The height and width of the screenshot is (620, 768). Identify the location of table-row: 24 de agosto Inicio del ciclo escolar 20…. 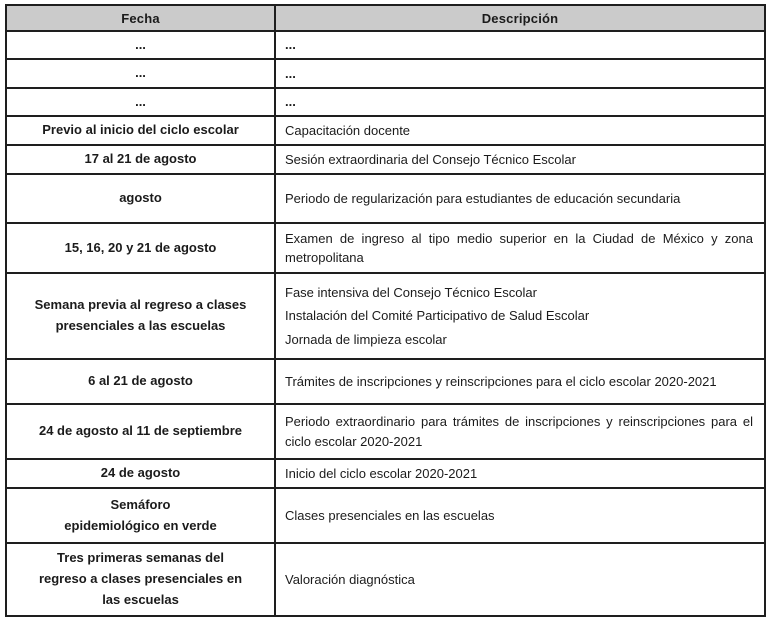
(385, 473).